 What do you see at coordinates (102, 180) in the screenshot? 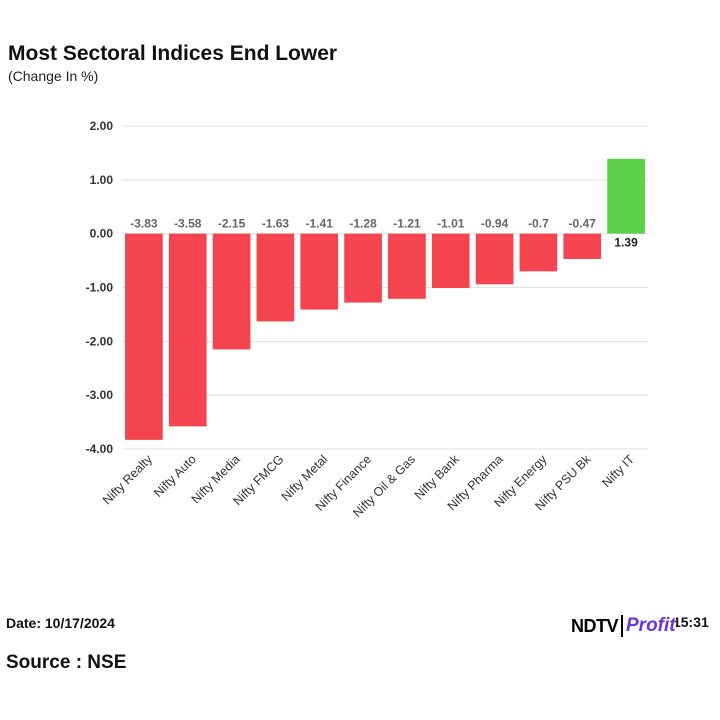
I see `y-tick-label: 1.00` at bounding box center [102, 180].